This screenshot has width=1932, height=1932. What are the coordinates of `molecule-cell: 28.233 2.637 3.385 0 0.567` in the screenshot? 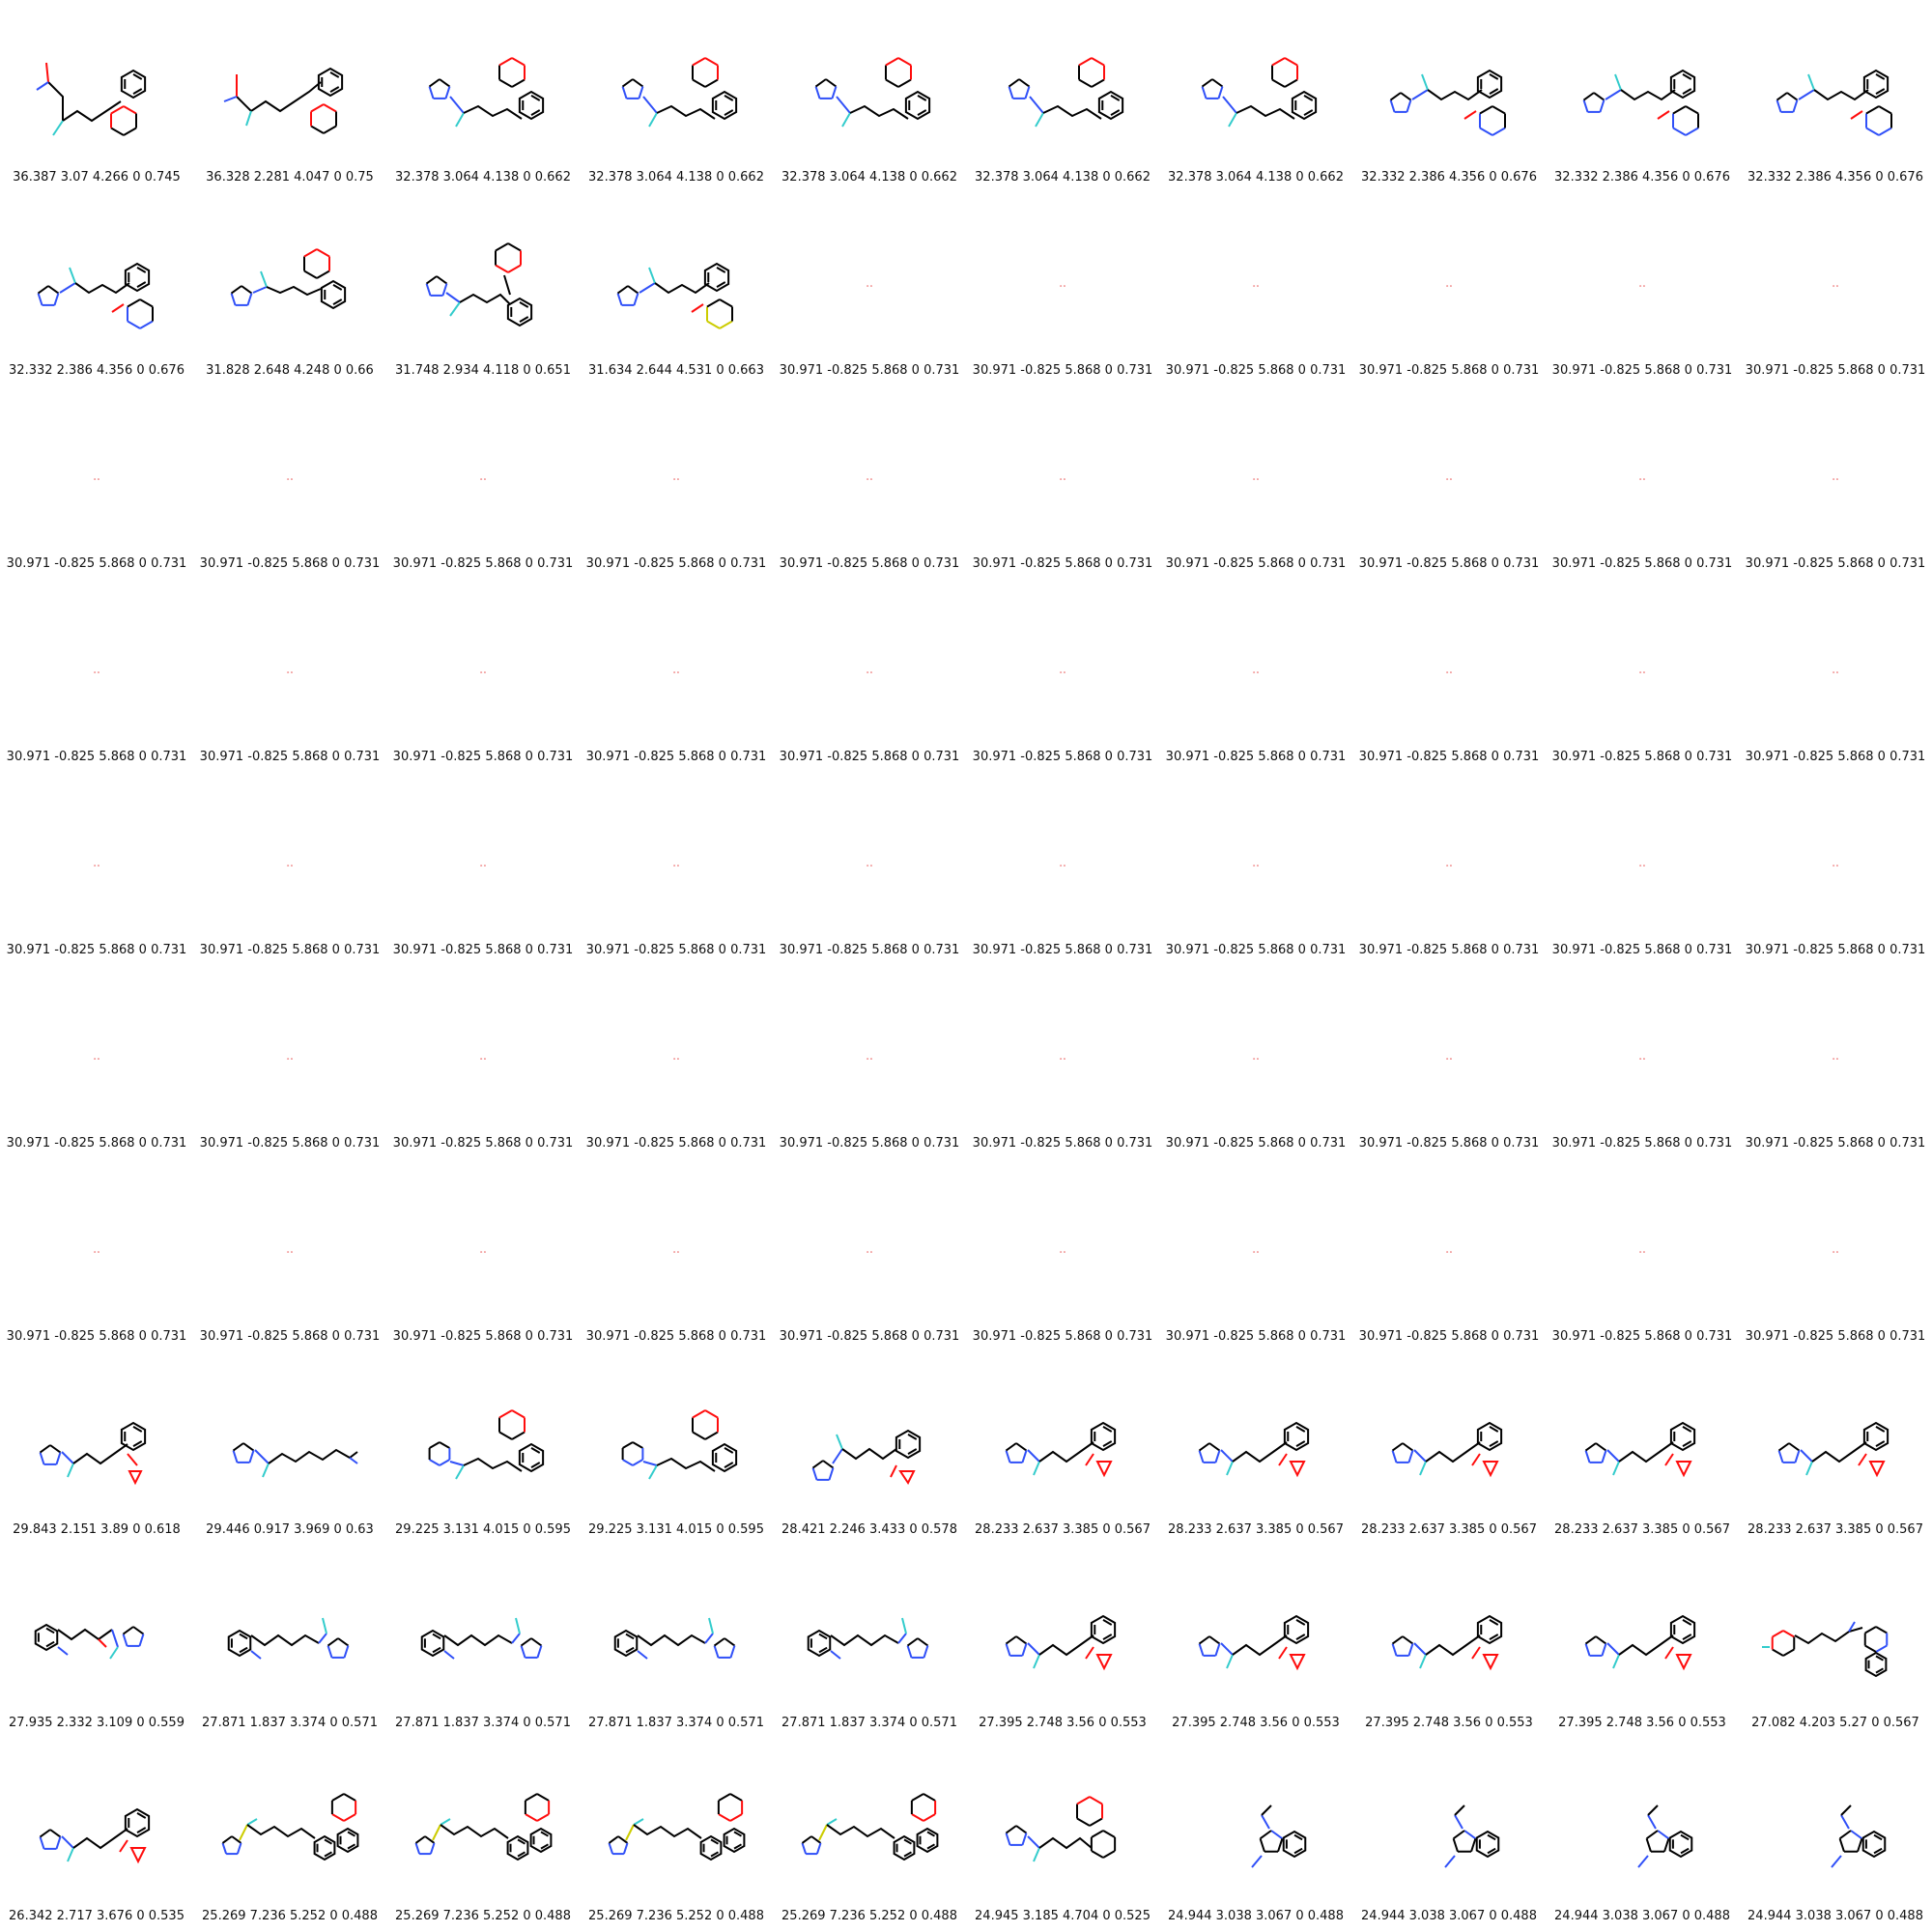 It's located at (1835, 1449).